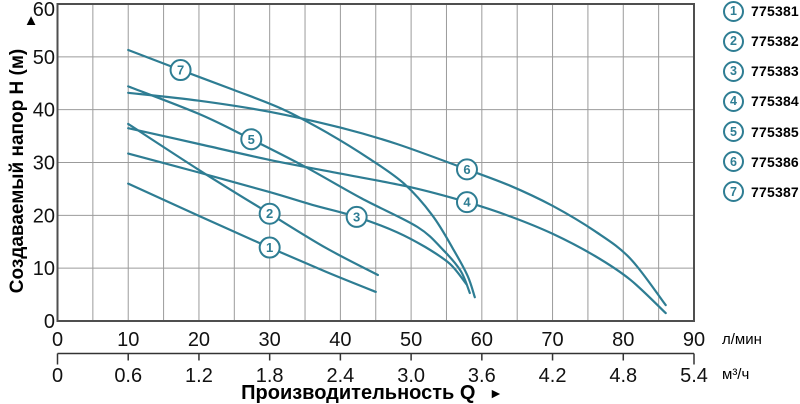 The width and height of the screenshot is (800, 404). I want to click on secondary-axis, so click(375, 358).